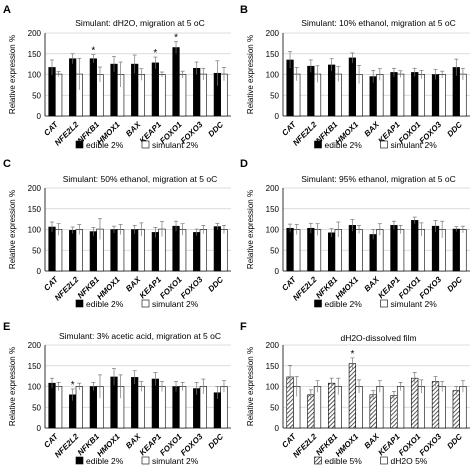 The height and width of the screenshot is (476, 474). Describe the element at coordinates (409, 461) in the screenshot. I see `legend-label: dH2O 5%` at that location.